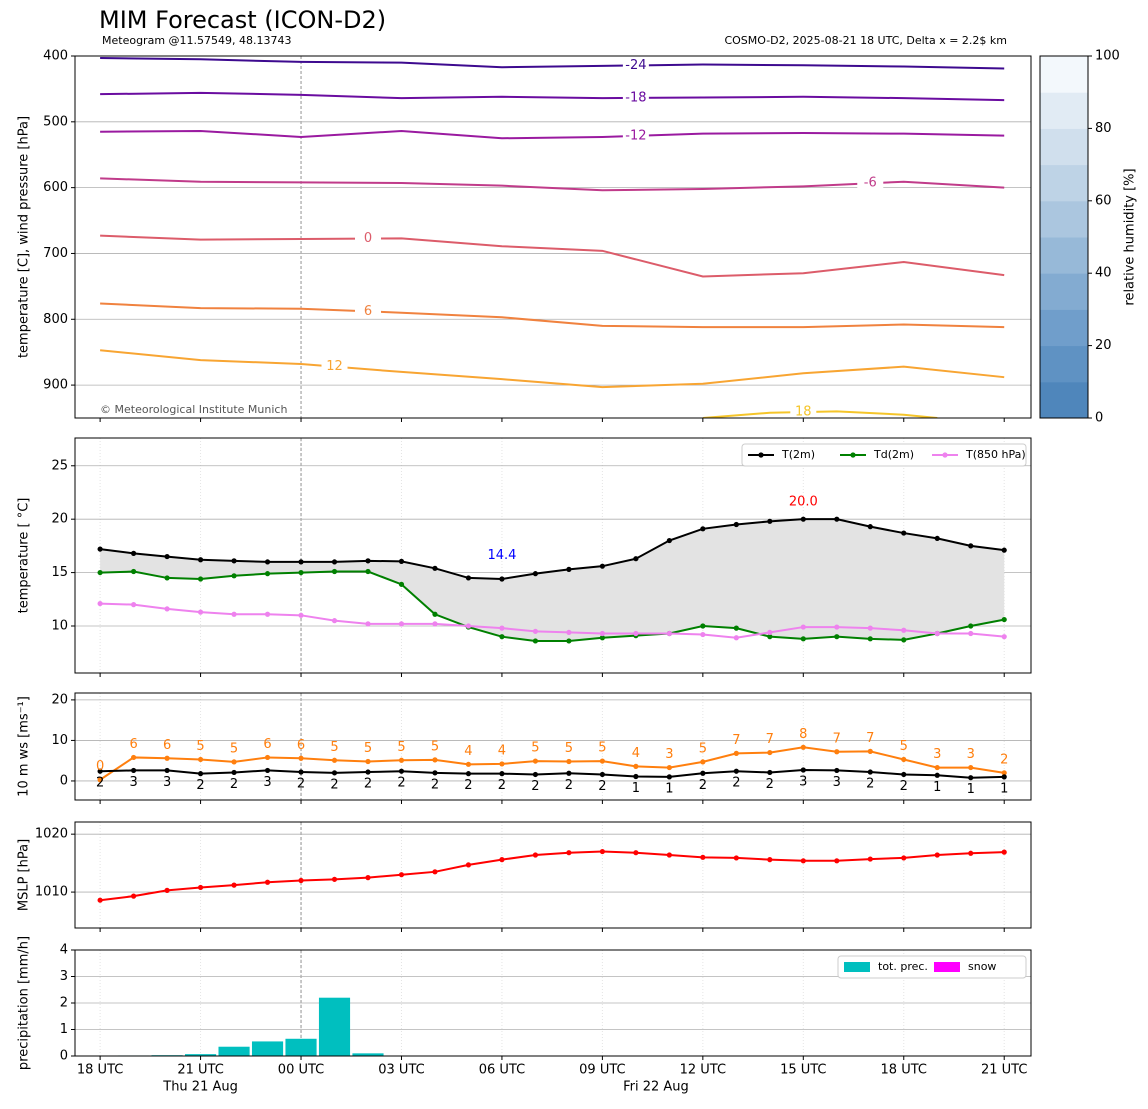 This screenshot has height=1109, width=1148. What do you see at coordinates (200, 1087) in the screenshot?
I see `date-label: Thu 21 Aug` at bounding box center [200, 1087].